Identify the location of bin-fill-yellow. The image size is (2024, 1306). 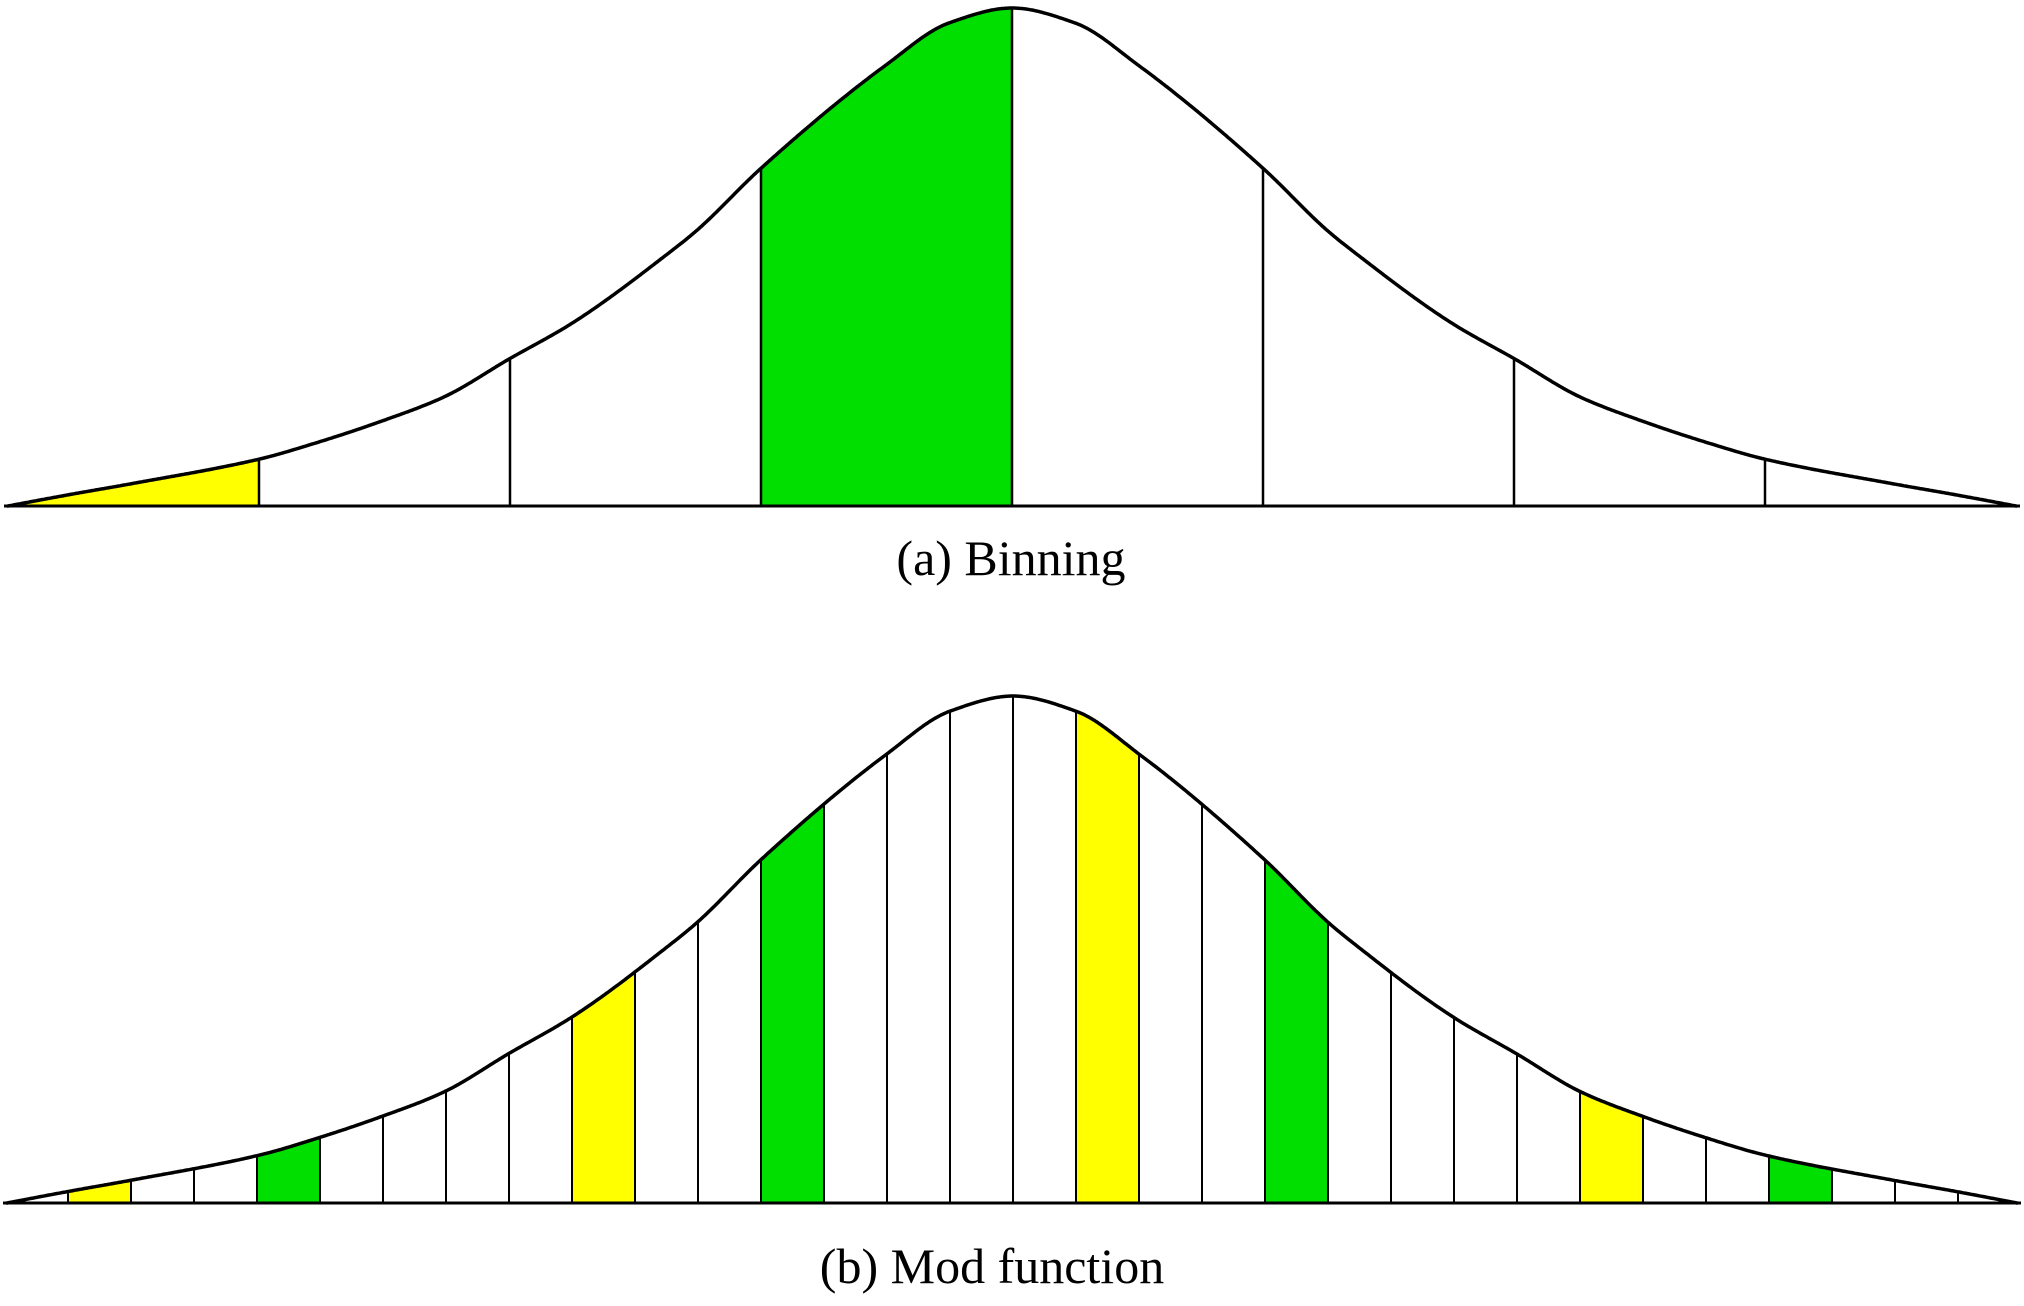
(133, 482).